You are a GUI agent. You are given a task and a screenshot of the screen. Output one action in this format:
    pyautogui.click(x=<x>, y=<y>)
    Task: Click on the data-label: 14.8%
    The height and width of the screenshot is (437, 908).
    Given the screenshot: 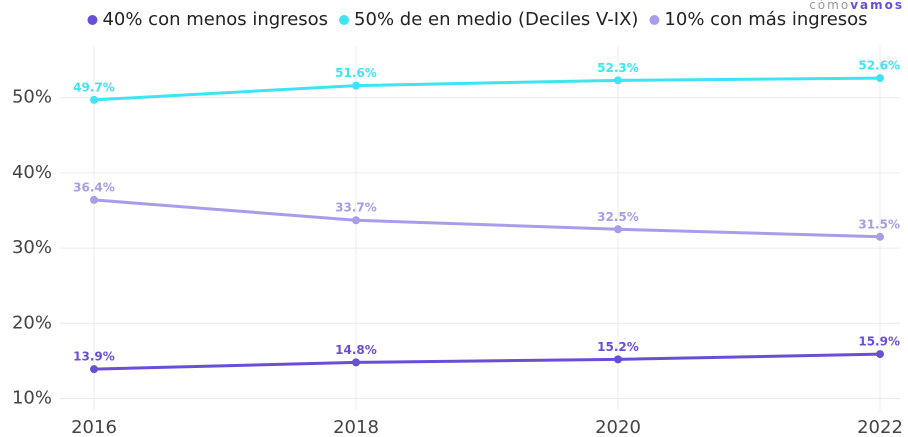 What is the action you would take?
    pyautogui.click(x=356, y=350)
    